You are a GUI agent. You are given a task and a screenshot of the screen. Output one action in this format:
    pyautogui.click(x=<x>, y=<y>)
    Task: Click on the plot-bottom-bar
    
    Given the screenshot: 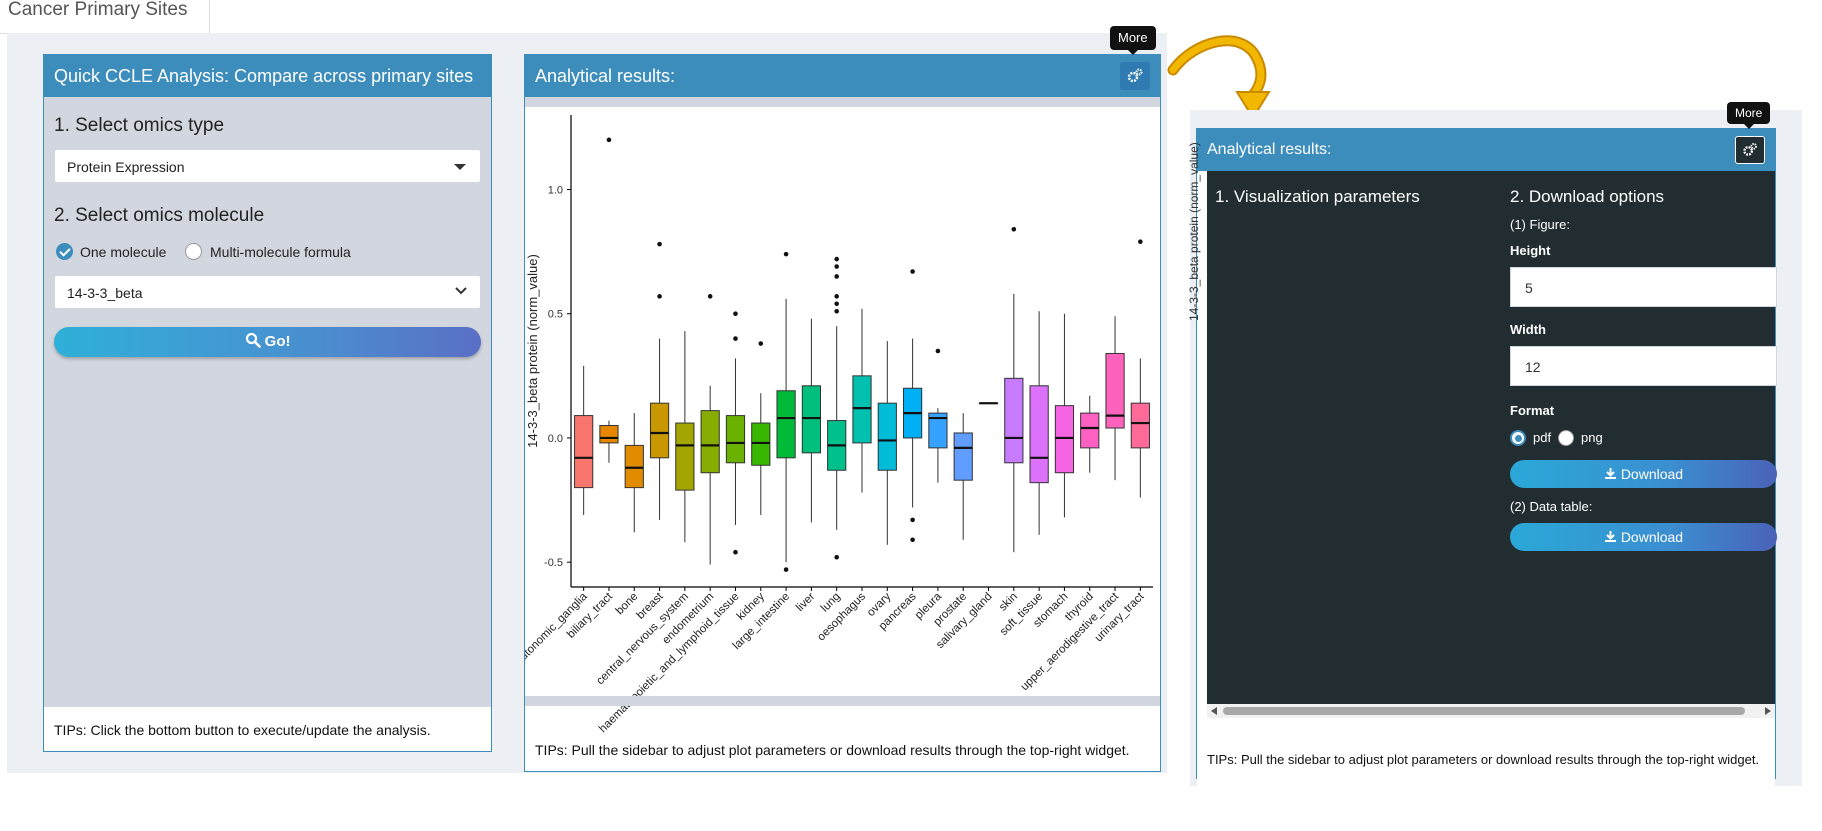 What is the action you would take?
    pyautogui.click(x=842, y=701)
    